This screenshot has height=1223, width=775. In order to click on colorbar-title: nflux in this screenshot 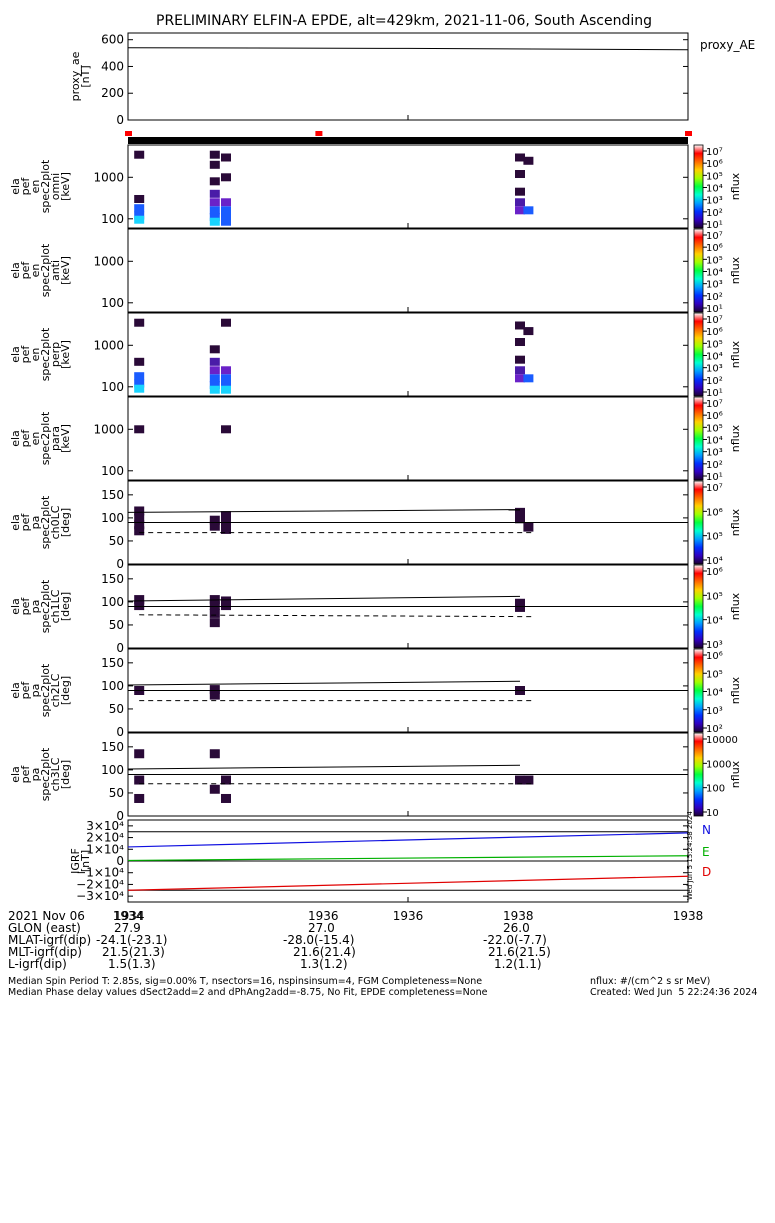, I will do `click(735, 438)`.